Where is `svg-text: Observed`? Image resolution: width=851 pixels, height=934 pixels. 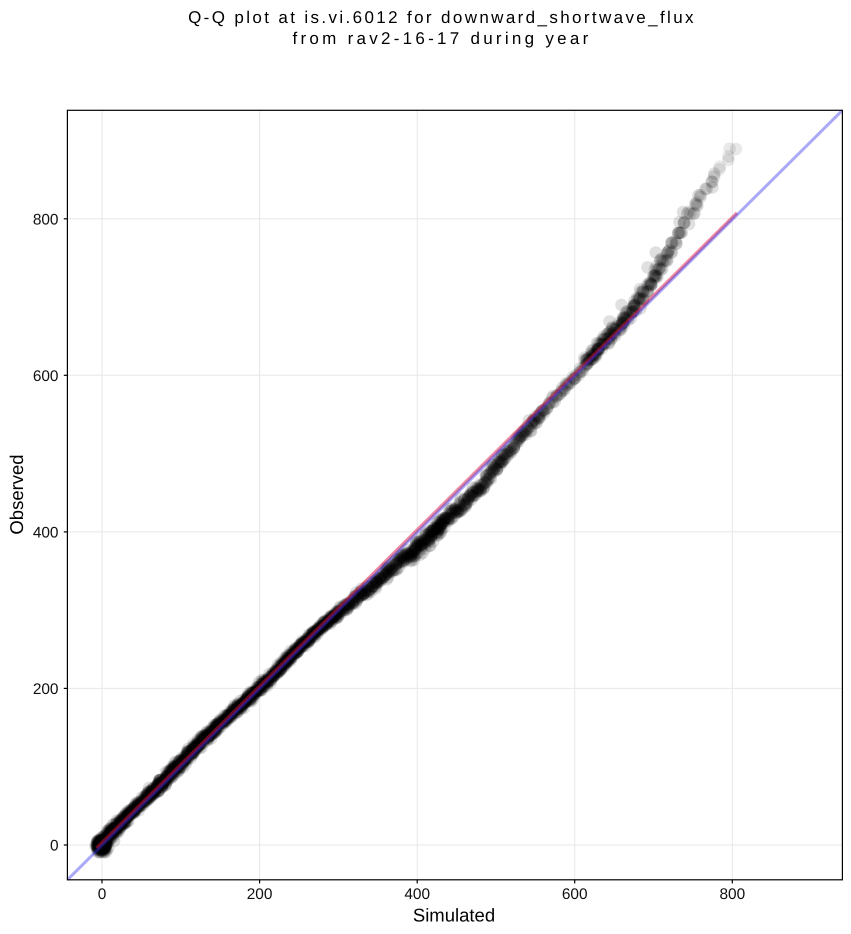 svg-text: Observed is located at coordinates (16, 494).